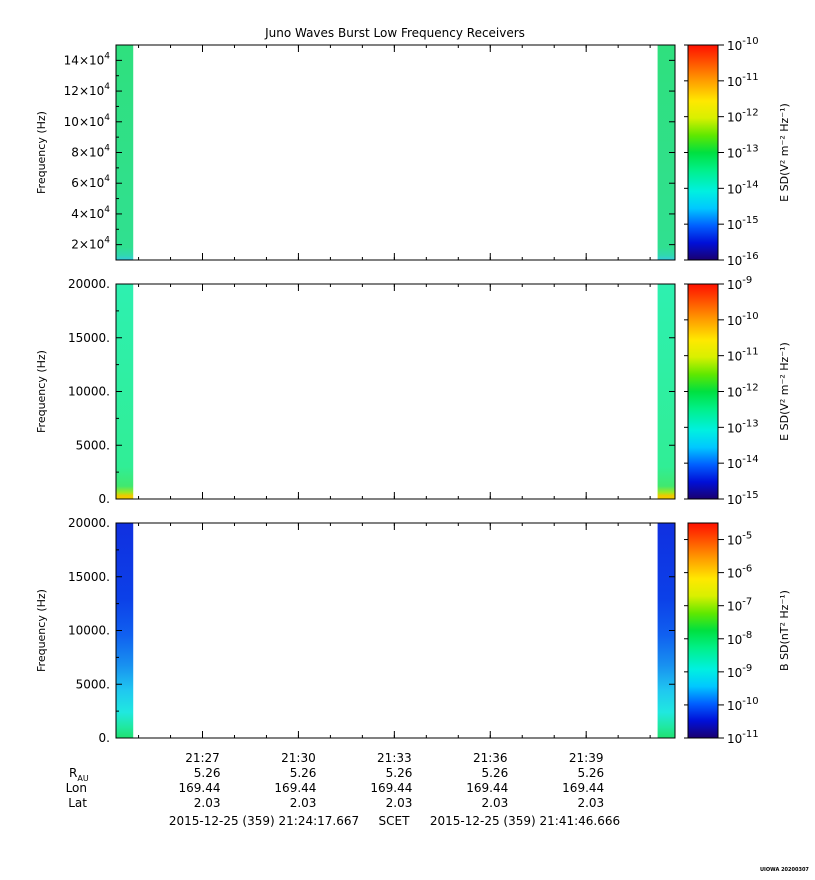 This screenshot has height=880, width=815. Describe the element at coordinates (87, 90) in the screenshot. I see `y-tick-label: 12×104` at that location.